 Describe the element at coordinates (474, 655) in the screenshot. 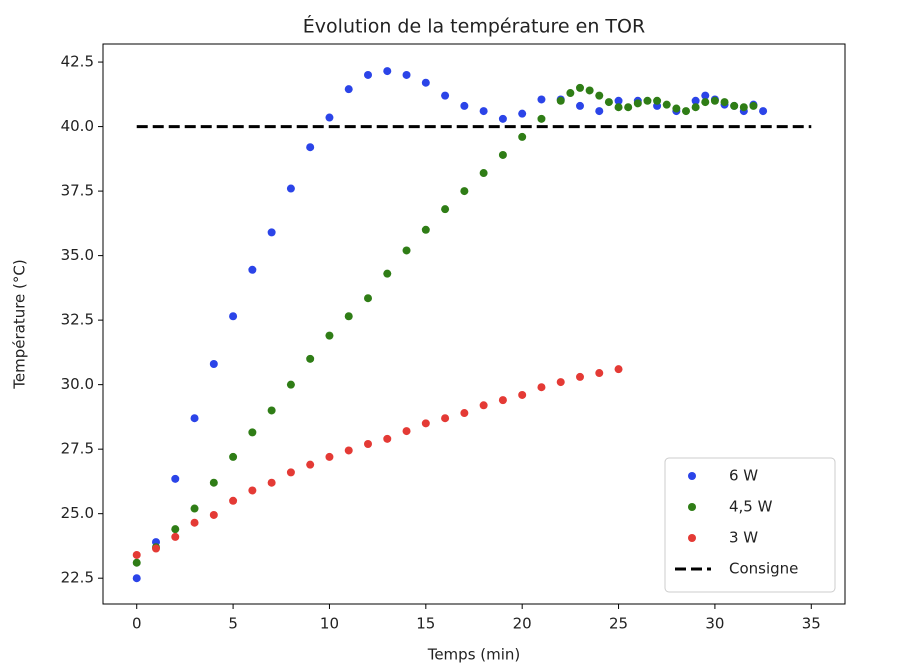

I see `x-axis-label: Temps (min)` at that location.